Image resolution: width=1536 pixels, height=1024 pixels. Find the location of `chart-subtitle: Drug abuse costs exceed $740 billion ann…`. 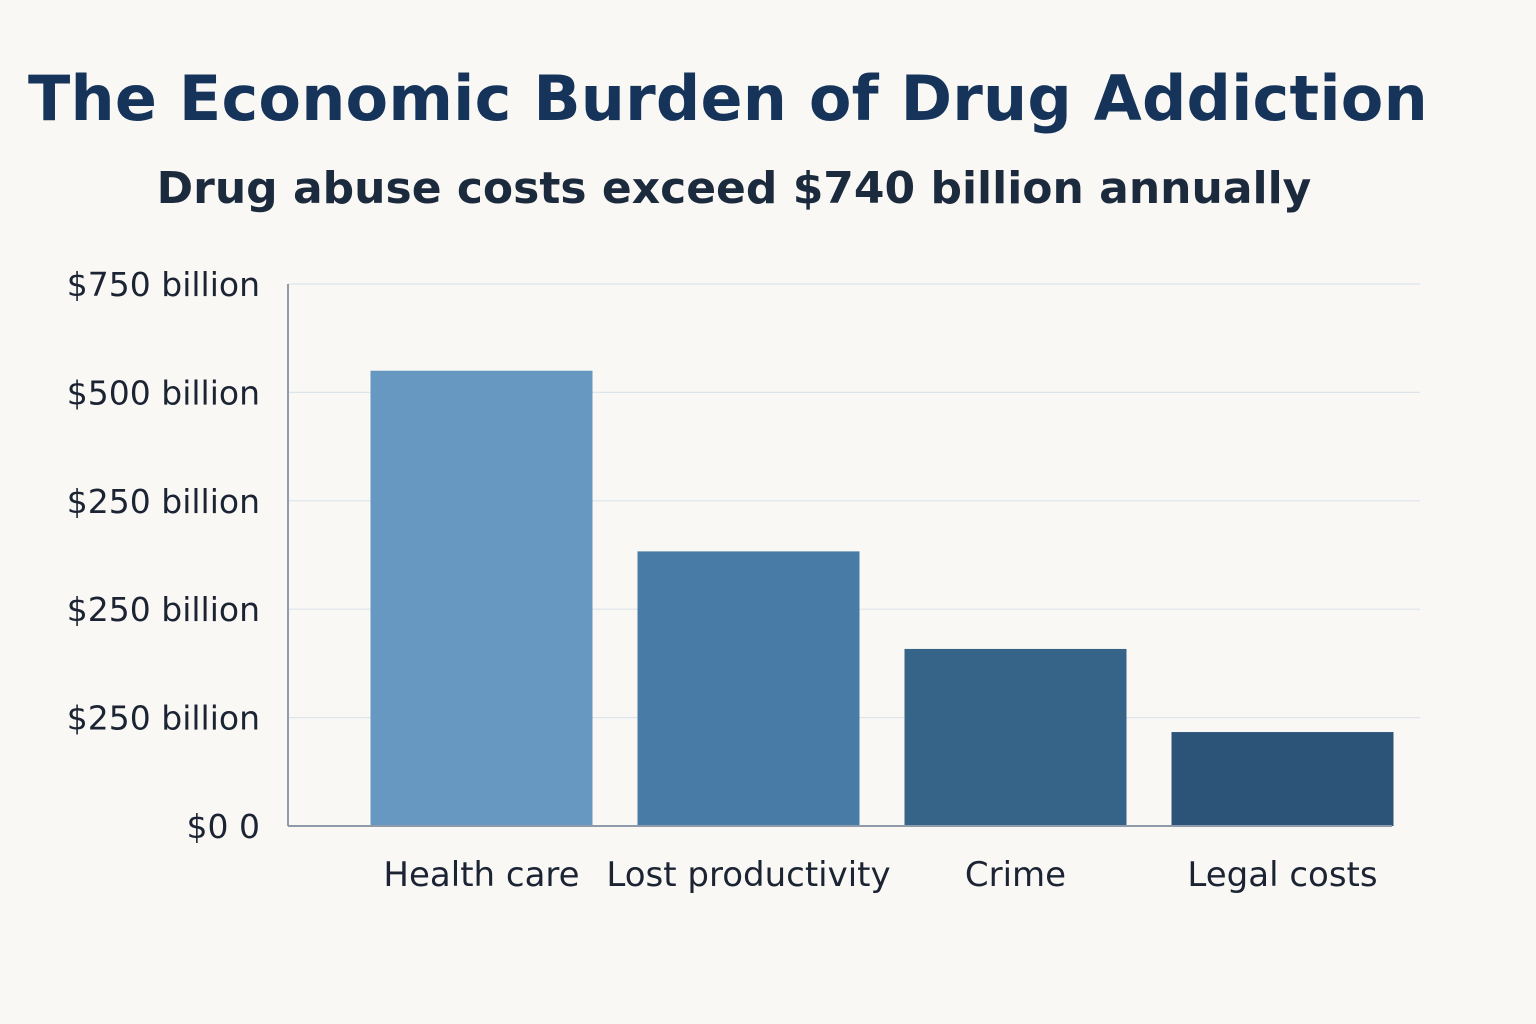

chart-subtitle: Drug abuse costs exceed $740 billion ann… is located at coordinates (734, 188).